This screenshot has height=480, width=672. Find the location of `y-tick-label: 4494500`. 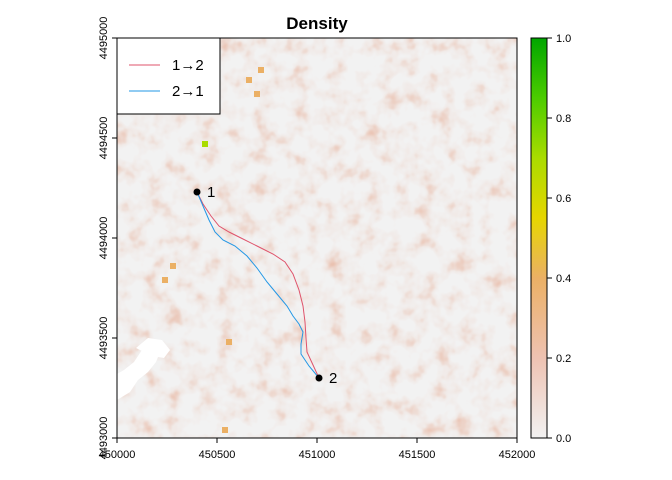

y-tick-label: 4494500 is located at coordinates (104, 138).